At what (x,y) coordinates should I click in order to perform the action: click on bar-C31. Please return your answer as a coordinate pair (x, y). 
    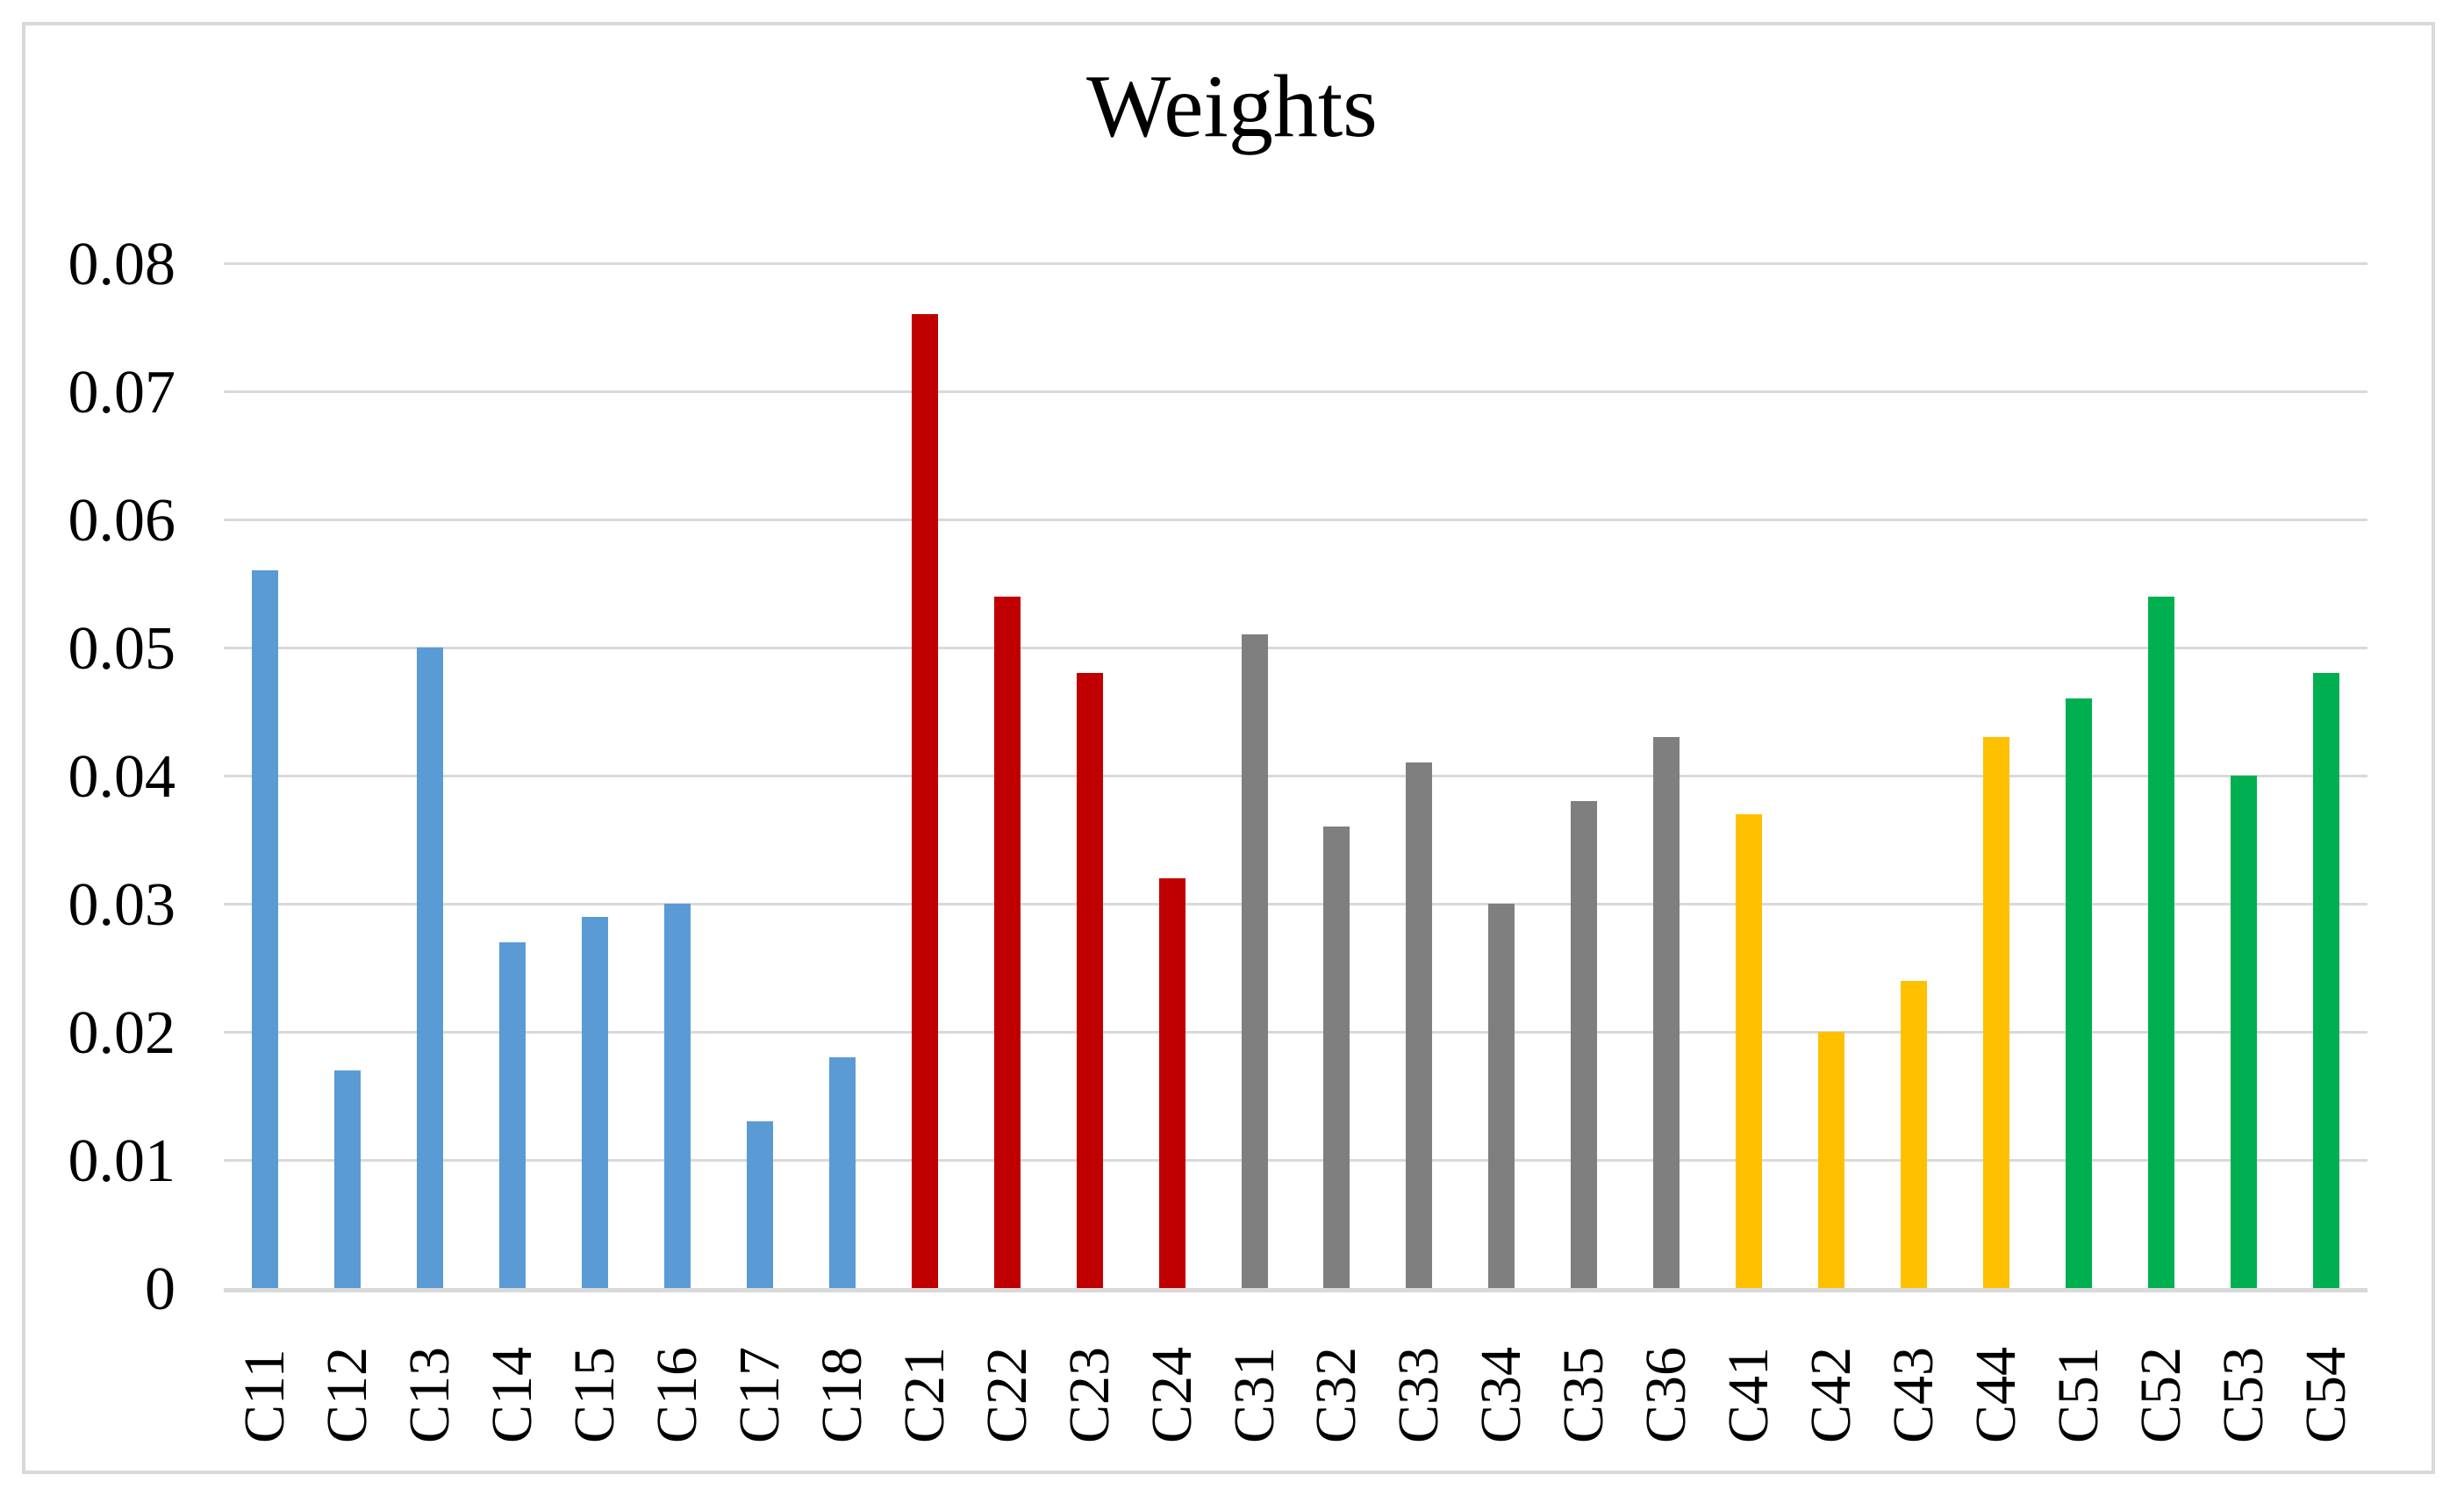
    Looking at the image, I should click on (1254, 961).